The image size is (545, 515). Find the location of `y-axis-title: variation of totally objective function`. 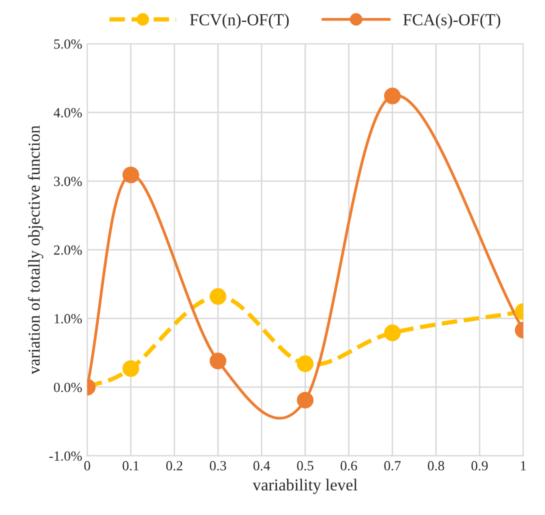

y-axis-title: variation of totally objective function is located at coordinates (36, 250).